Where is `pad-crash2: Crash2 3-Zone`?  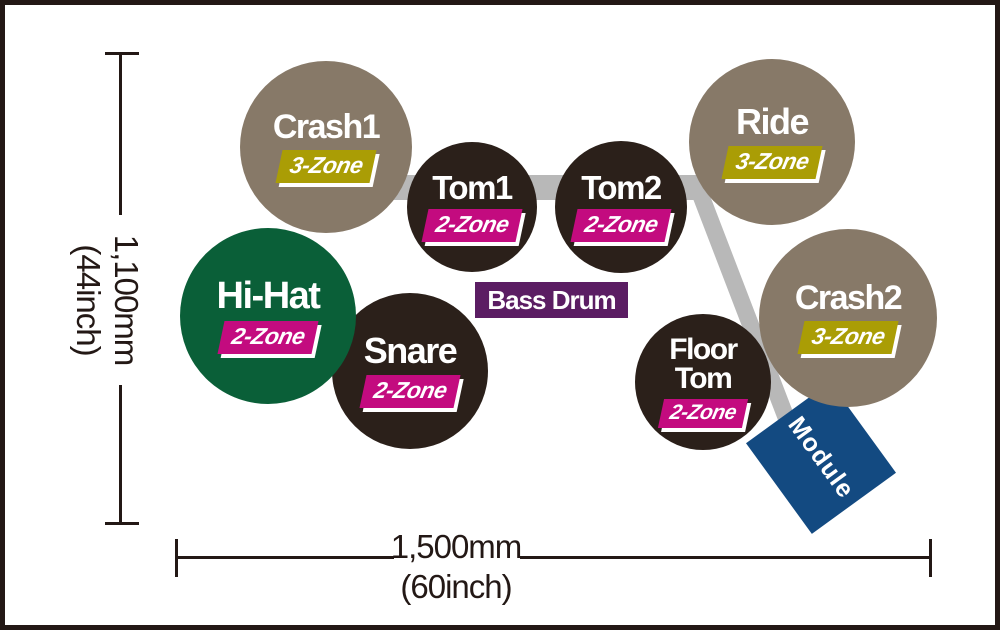 pad-crash2: Crash2 3-Zone is located at coordinates (848, 318).